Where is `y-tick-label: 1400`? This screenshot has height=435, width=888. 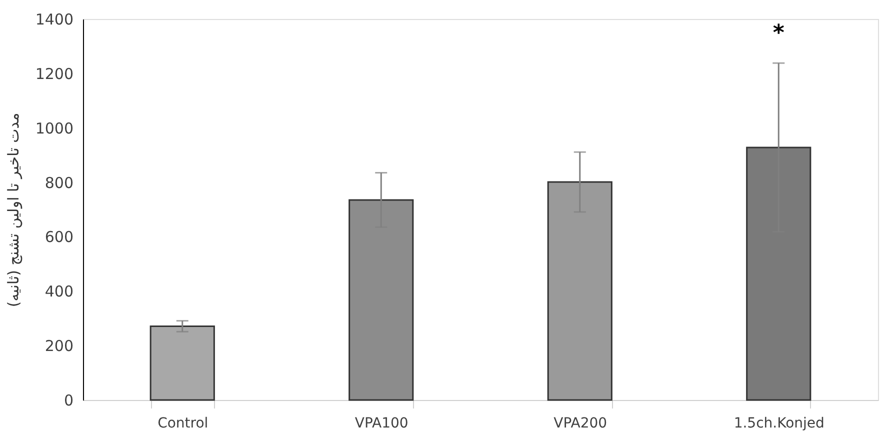
y-tick-label: 1400 is located at coordinates (54, 19).